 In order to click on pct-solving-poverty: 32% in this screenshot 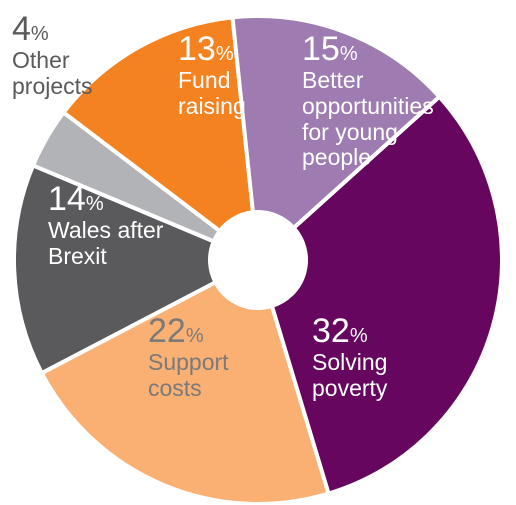, I will do `click(340, 331)`.